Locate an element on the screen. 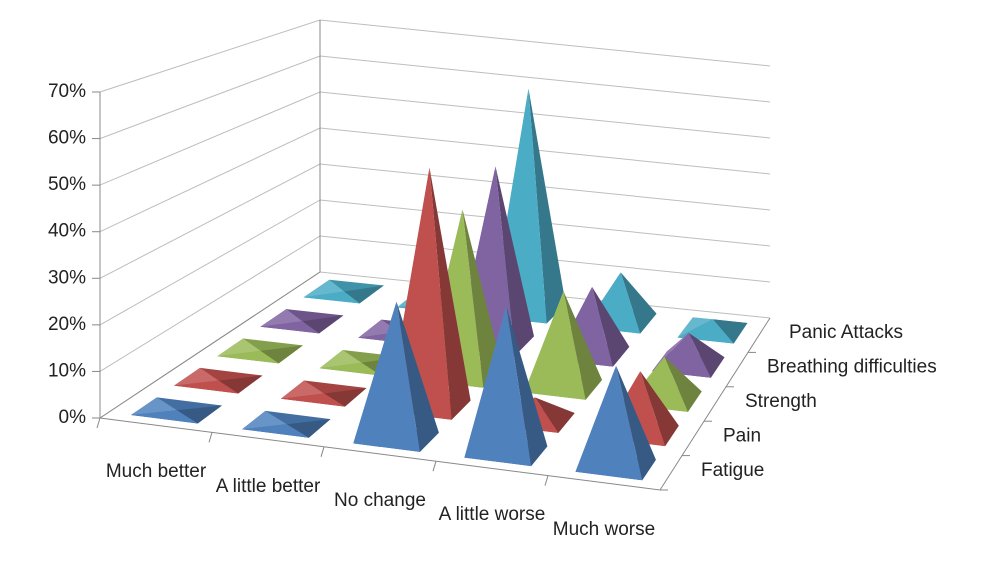 This screenshot has width=998, height=569. y-tick-label: 60% is located at coordinates (67, 138).